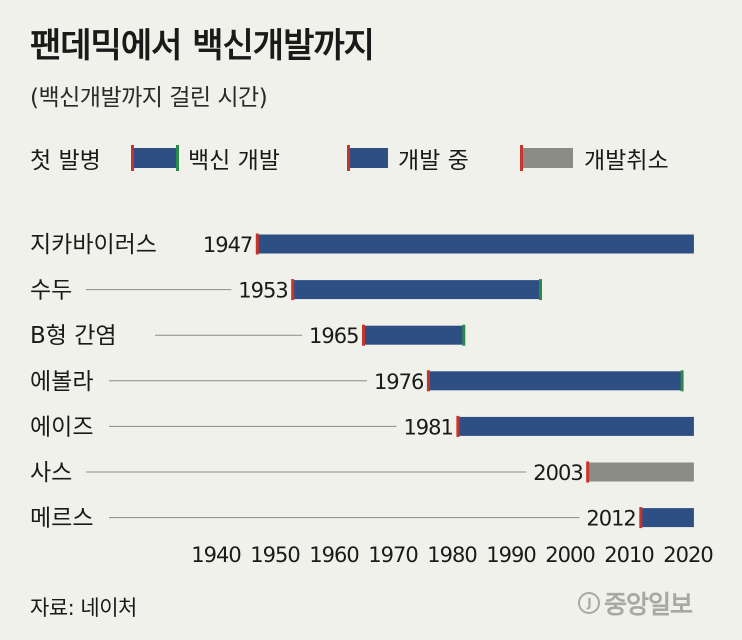  I want to click on legend-end-marker, so click(177, 158).